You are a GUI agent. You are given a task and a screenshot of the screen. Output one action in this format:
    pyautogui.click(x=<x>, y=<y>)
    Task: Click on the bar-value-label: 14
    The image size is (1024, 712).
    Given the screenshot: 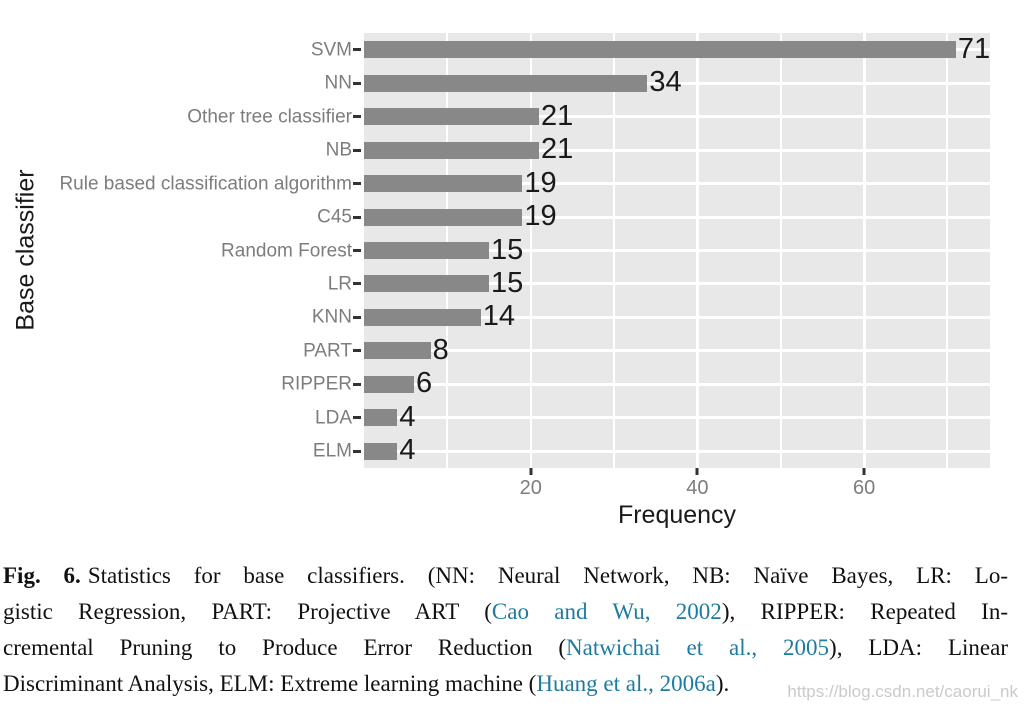 What is the action you would take?
    pyautogui.click(x=498, y=316)
    